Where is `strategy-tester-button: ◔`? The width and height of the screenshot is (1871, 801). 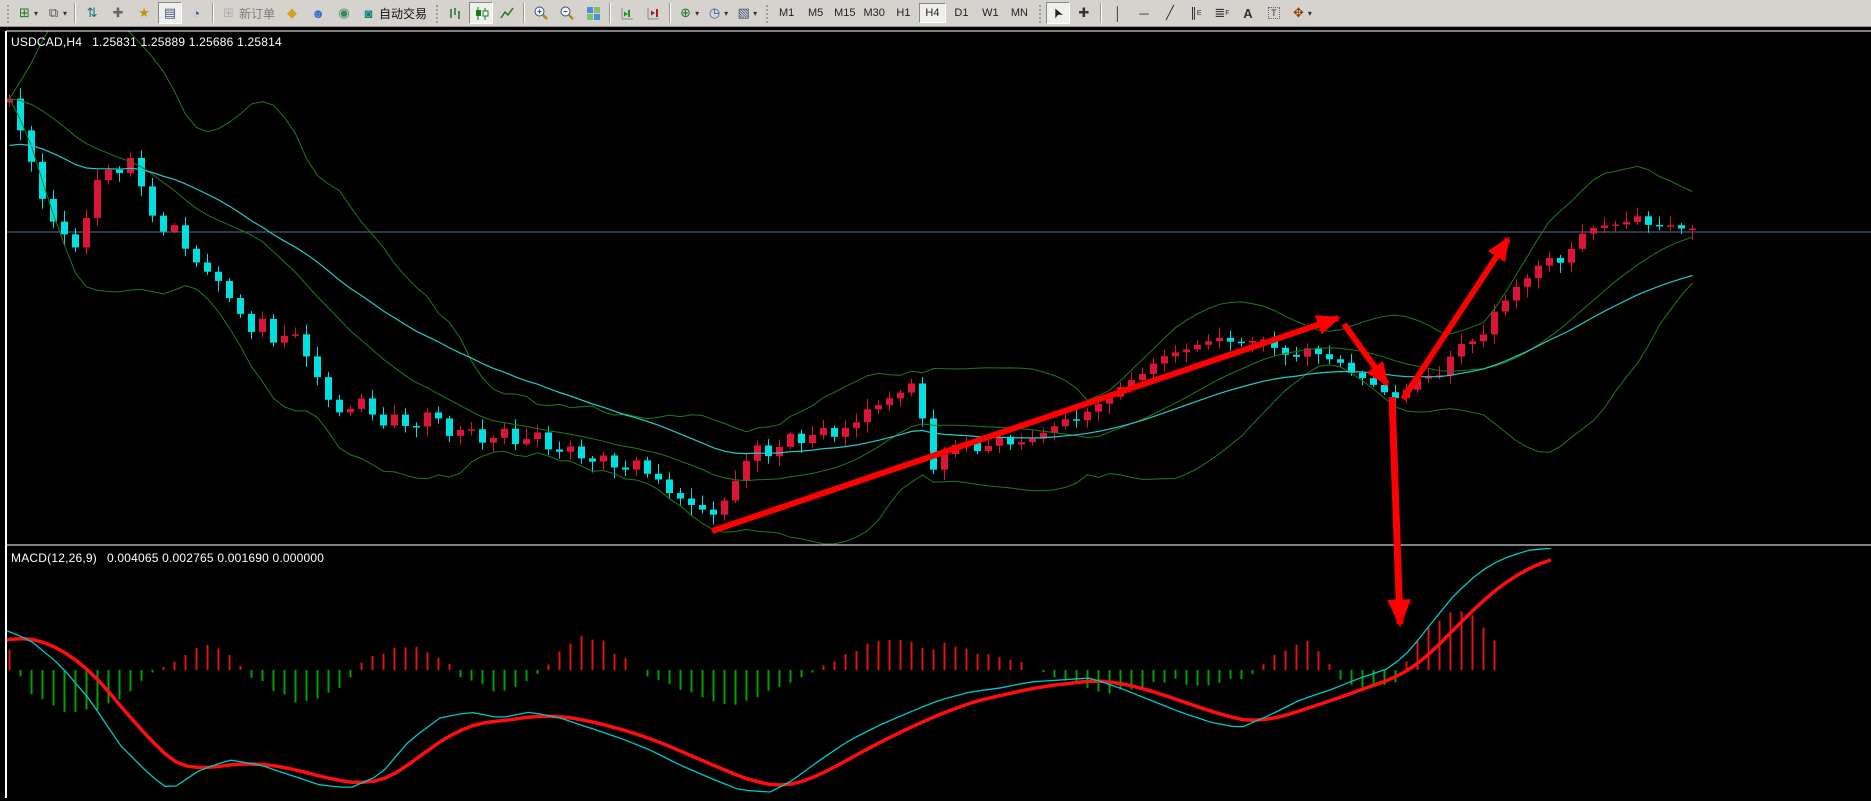 strategy-tester-button: ◔ is located at coordinates (196, 13).